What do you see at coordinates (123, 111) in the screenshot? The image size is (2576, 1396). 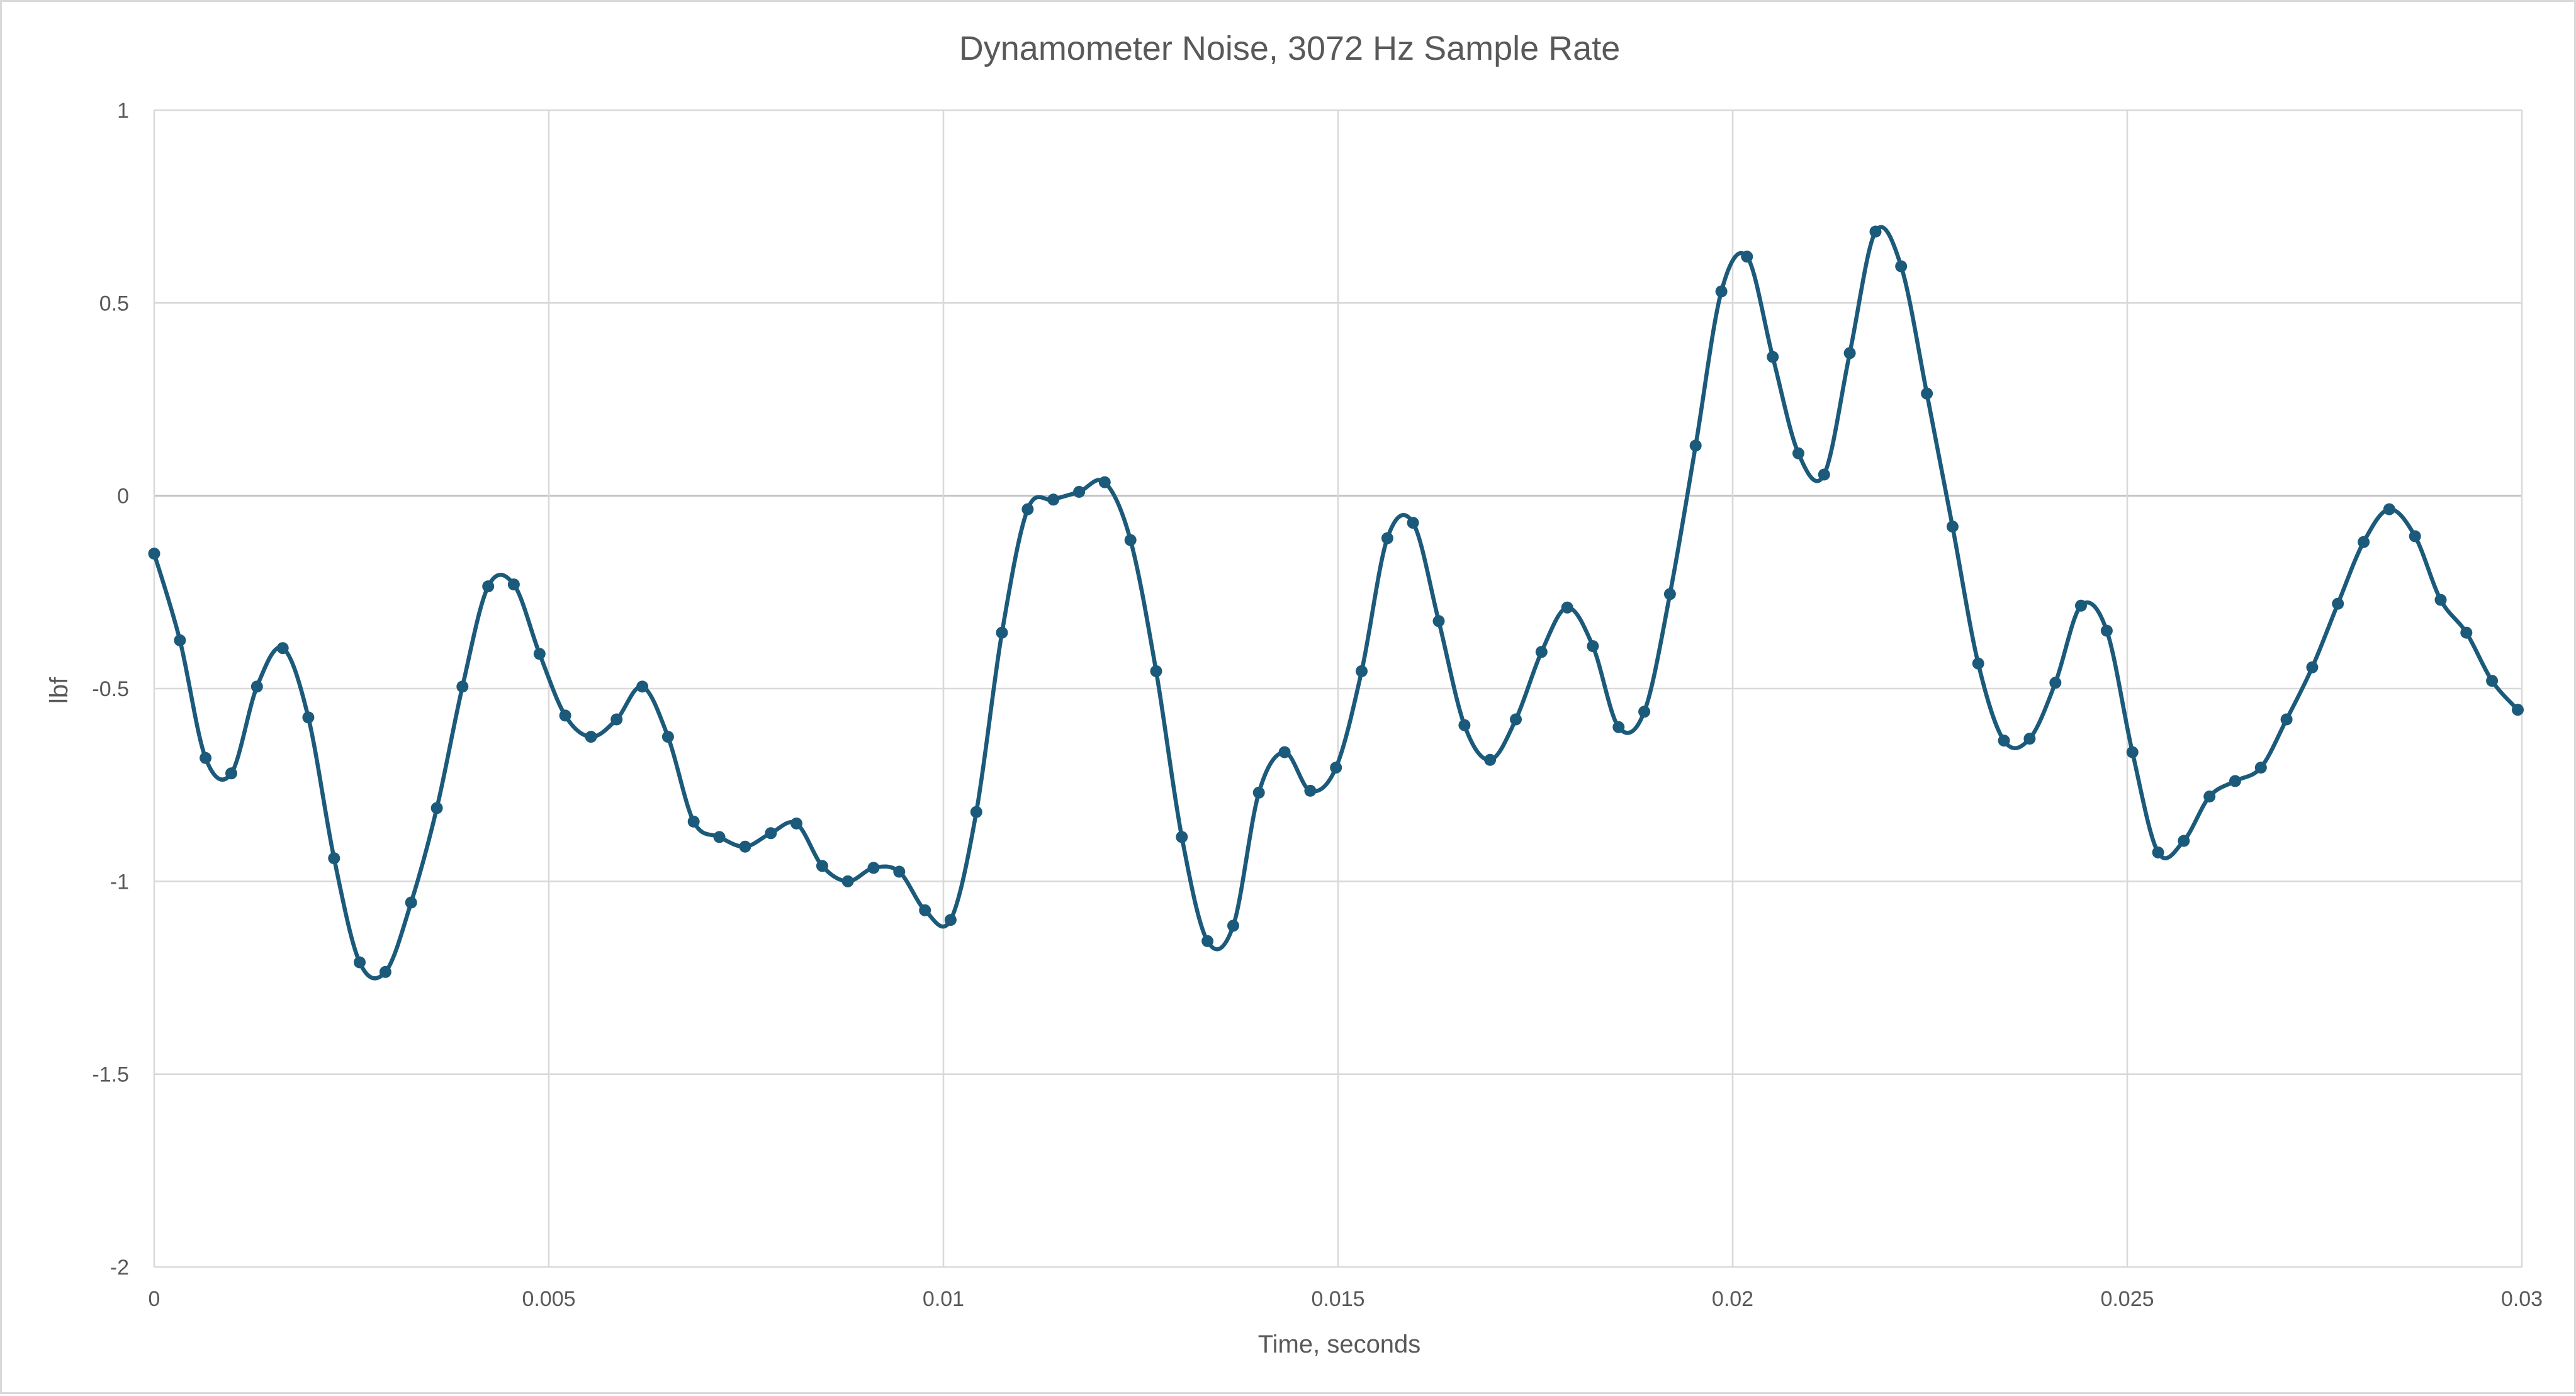 I see `y-tick-label: 1` at bounding box center [123, 111].